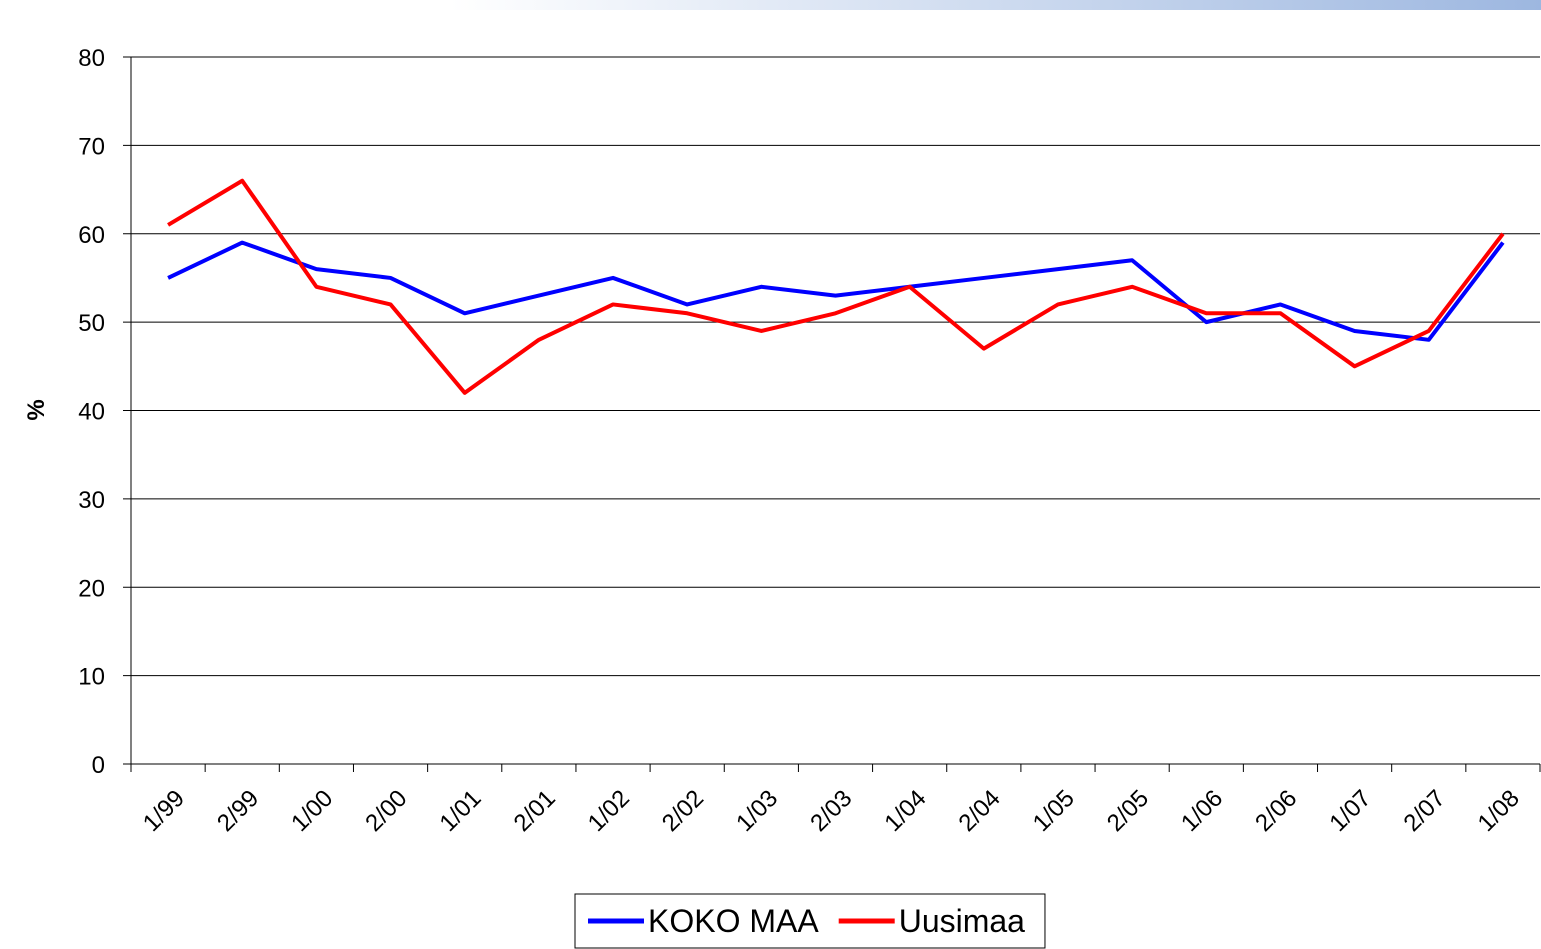 The image size is (1541, 949). What do you see at coordinates (1202, 811) in the screenshot?
I see `x-tick-label: 1/06` at bounding box center [1202, 811].